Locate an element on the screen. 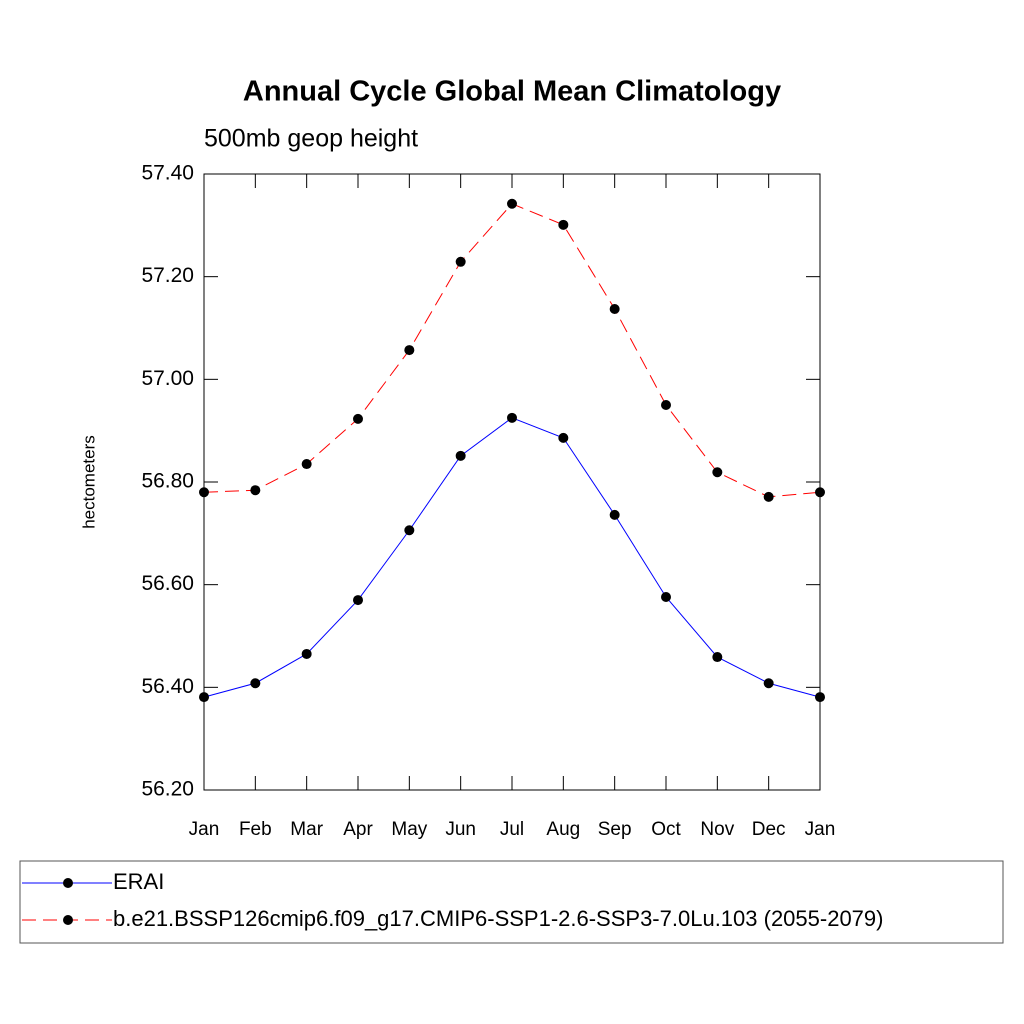  y-axis-label: hectometers is located at coordinates (88, 482).